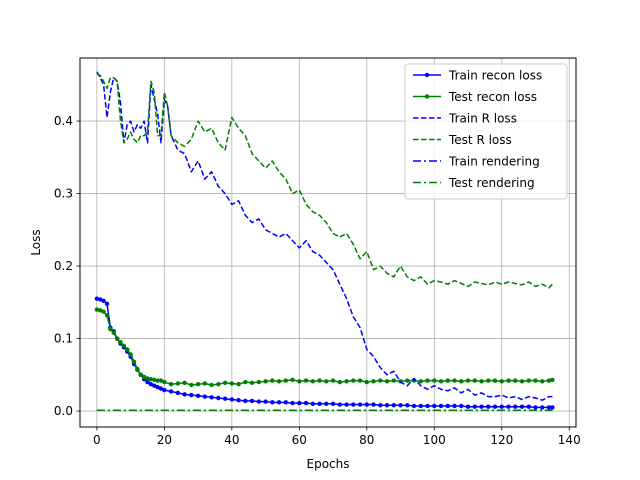  I want to click on y-tick-label: 0.2, so click(63, 266).